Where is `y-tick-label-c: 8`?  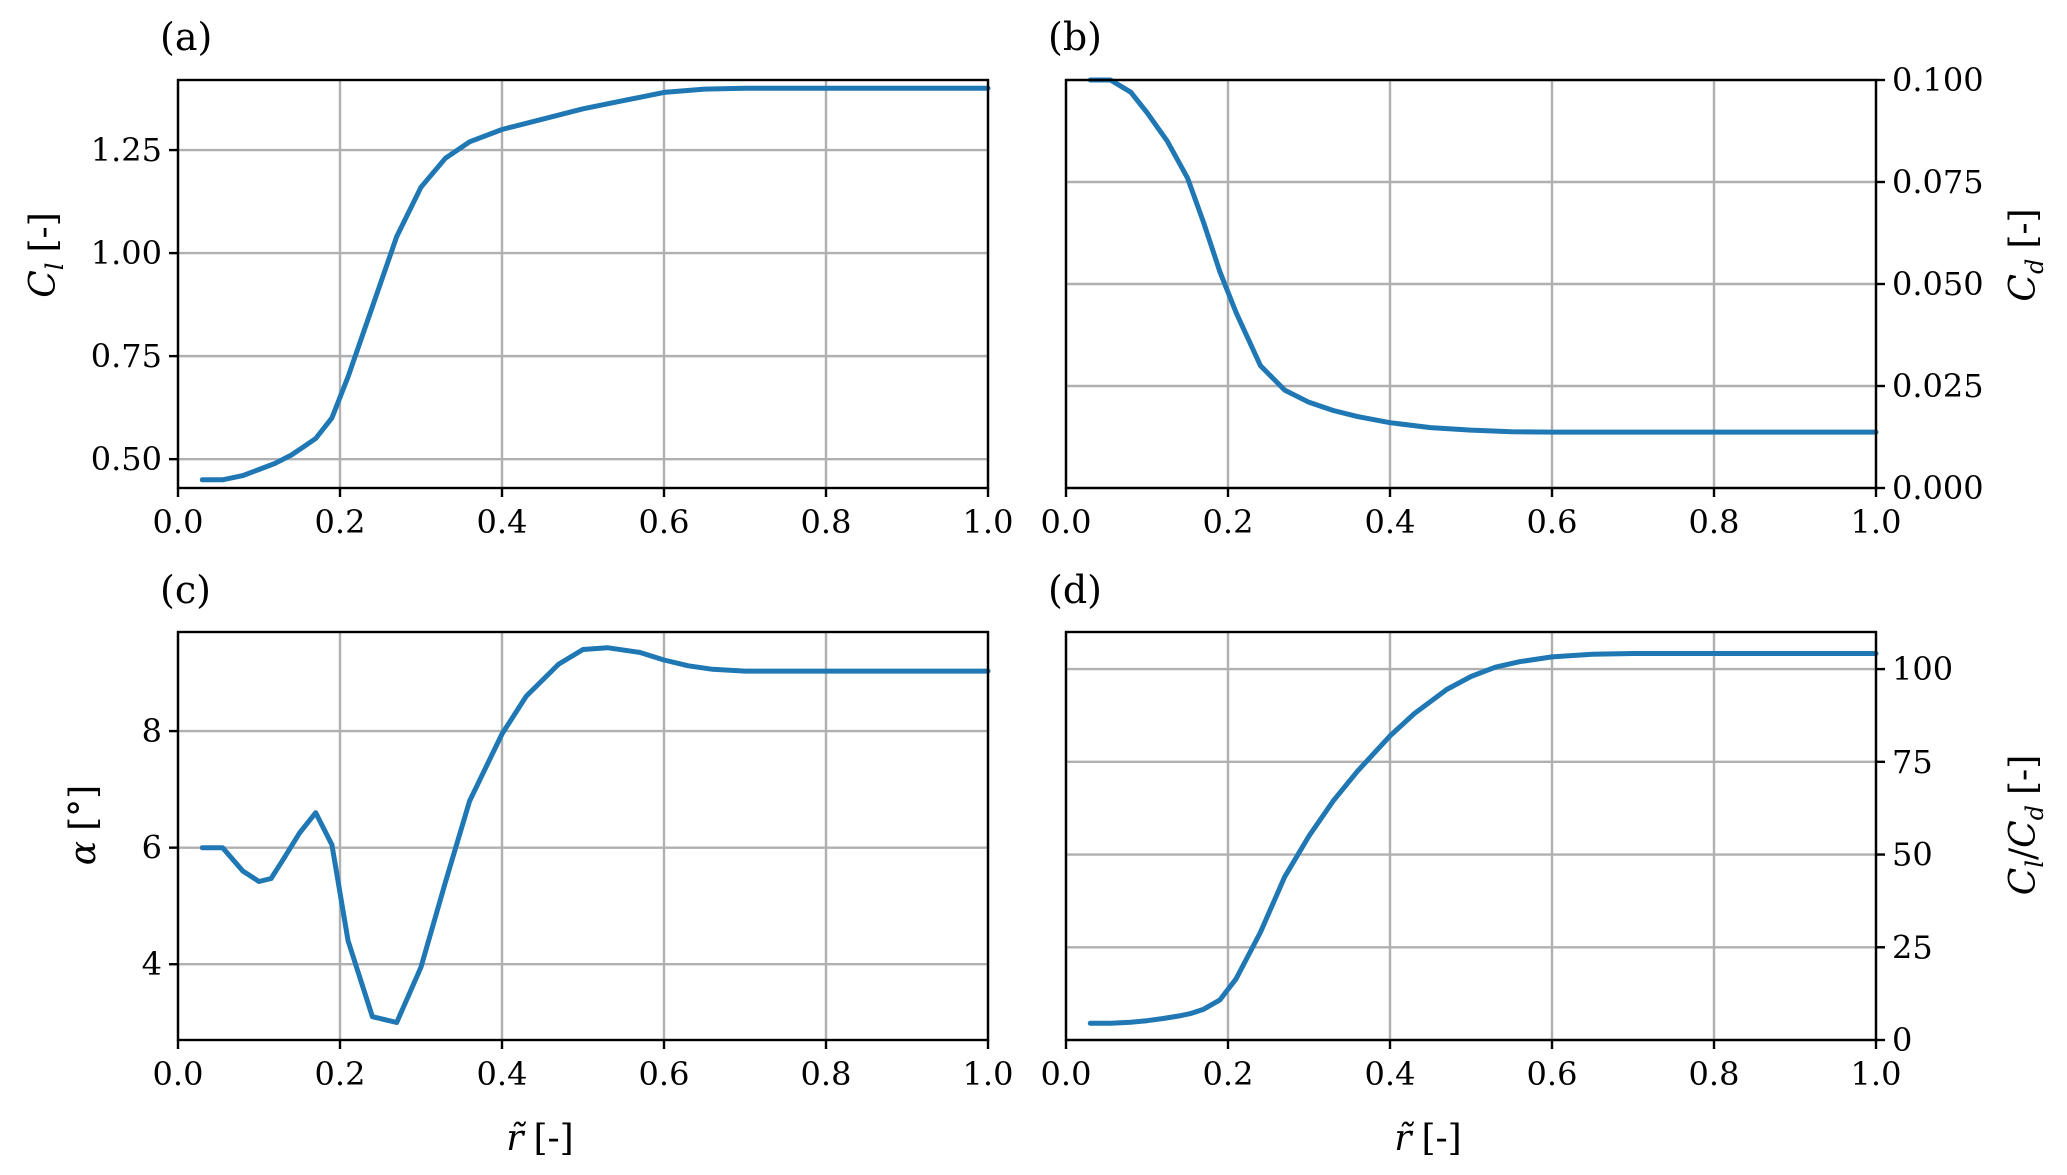
y-tick-label-c: 8 is located at coordinates (152, 731).